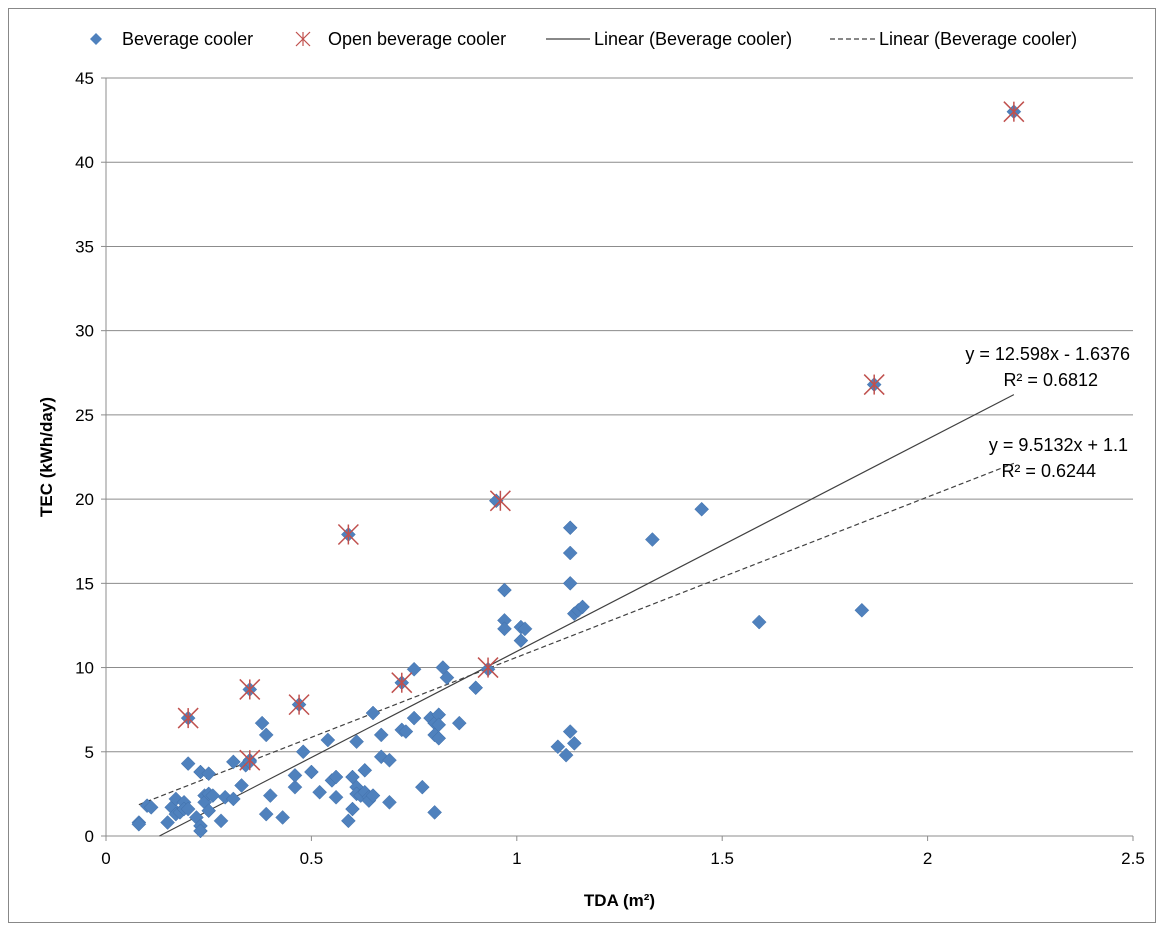  I want to click on legend-item-linear-solid: Linear (Beverage cooler), so click(669, 39).